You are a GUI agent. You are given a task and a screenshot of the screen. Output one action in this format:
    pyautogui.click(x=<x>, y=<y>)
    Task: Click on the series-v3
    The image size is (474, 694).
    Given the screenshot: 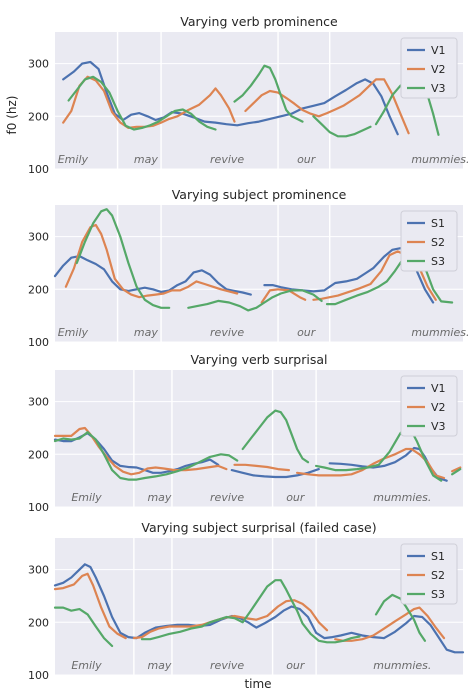 What is the action you would take?
    pyautogui.click(x=257, y=445)
    